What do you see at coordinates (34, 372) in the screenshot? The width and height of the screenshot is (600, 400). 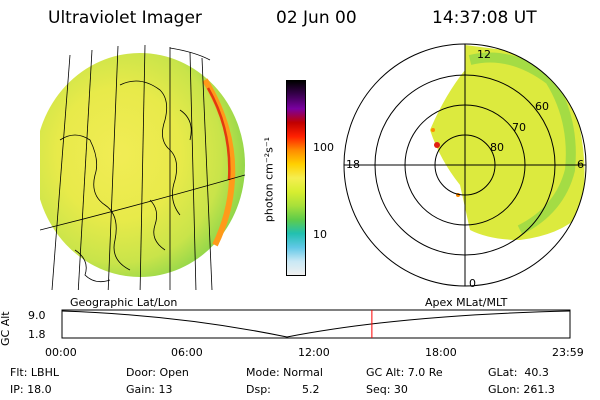 I see `filter-status: Flt: LBHL` at bounding box center [34, 372].